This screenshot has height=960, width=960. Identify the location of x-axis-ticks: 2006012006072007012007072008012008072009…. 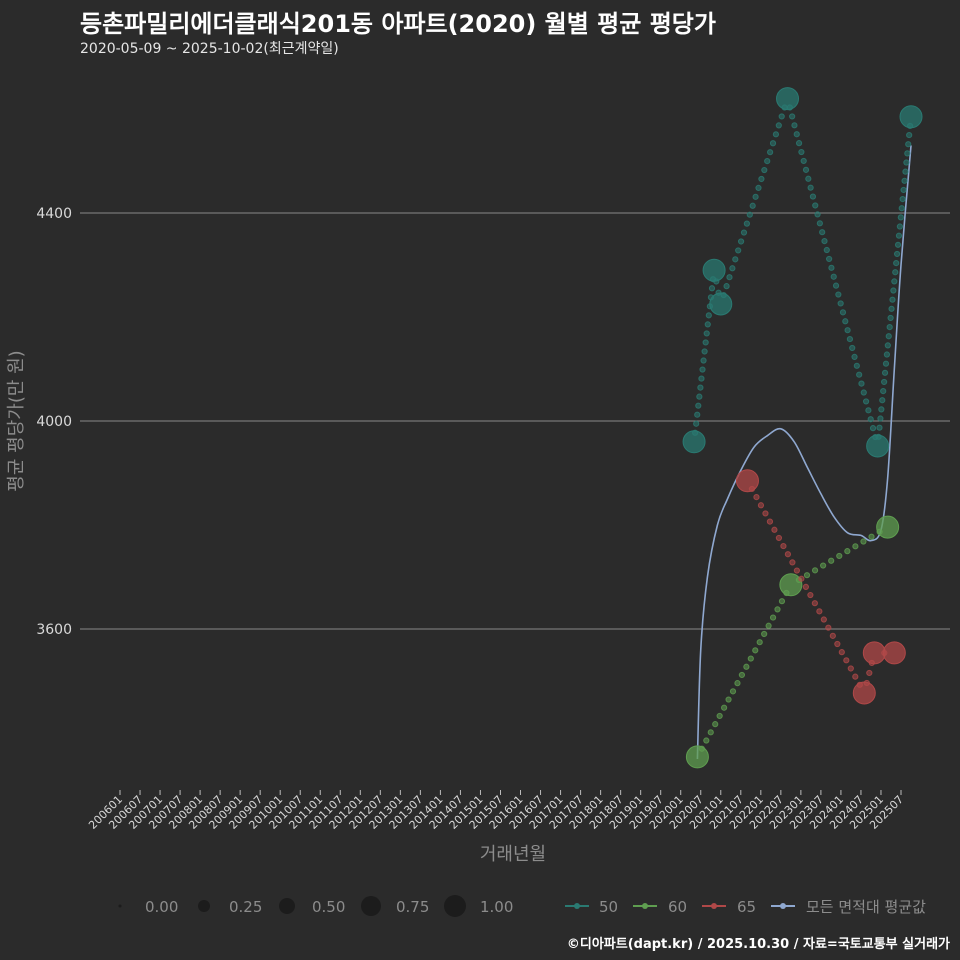
(496, 811).